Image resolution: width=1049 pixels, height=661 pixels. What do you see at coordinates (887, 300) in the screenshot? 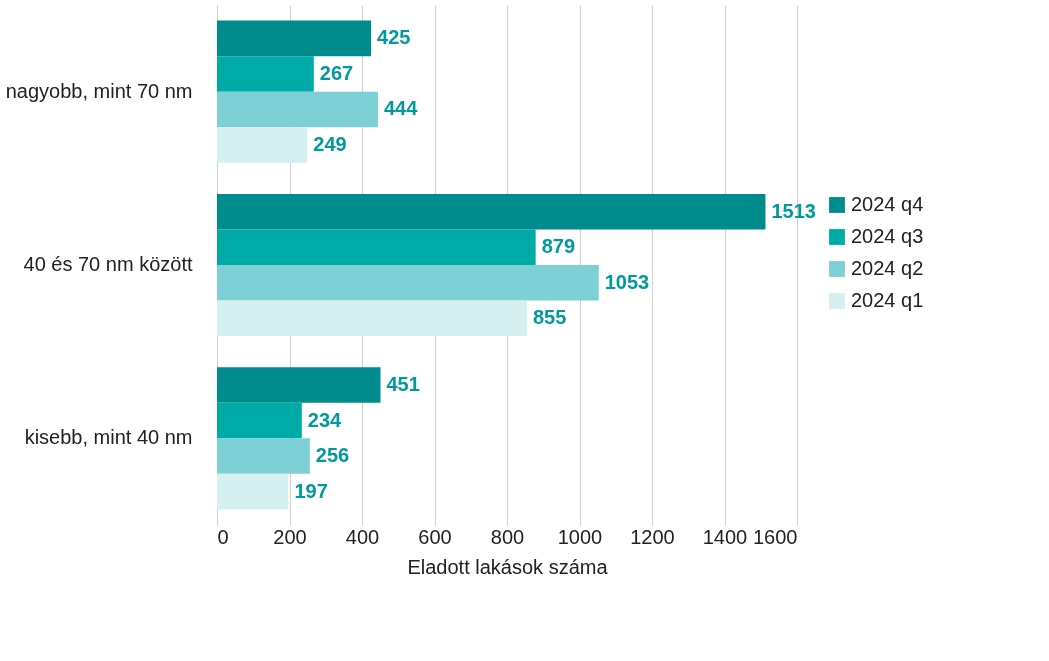
I see `legend-label: 2024 q1` at bounding box center [887, 300].